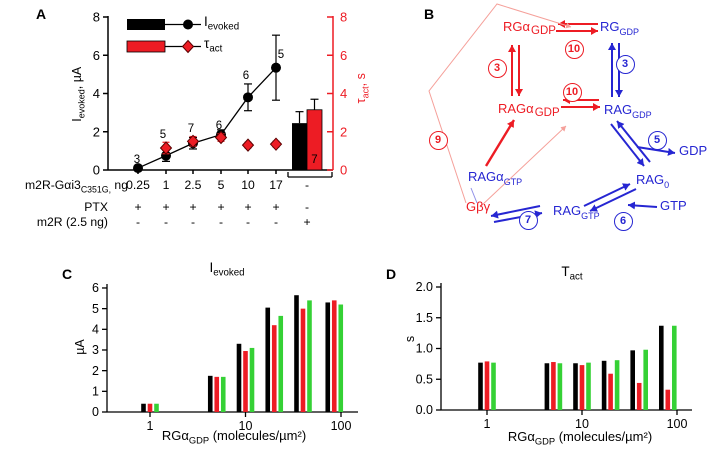 The width and height of the screenshot is (709, 452). Describe the element at coordinates (515, 212) in the screenshot. I see `rx7-left` at that location.